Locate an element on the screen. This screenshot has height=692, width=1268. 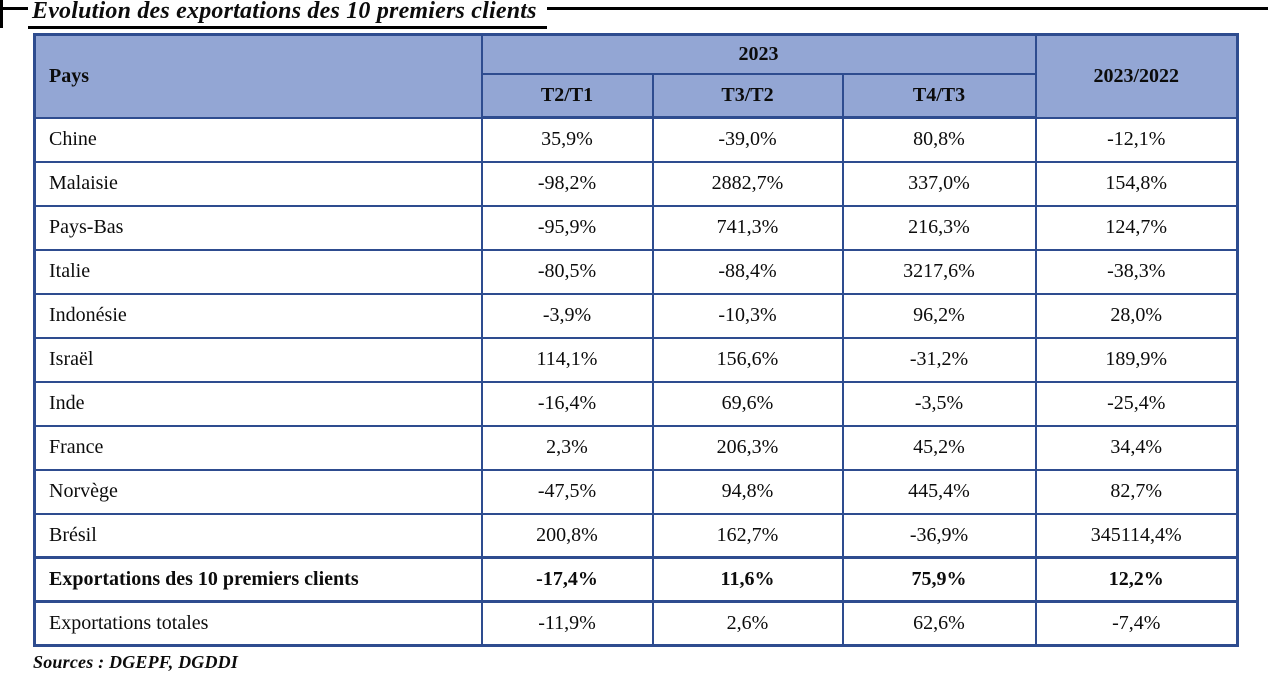
value-cell: -31,2% is located at coordinates (939, 359).